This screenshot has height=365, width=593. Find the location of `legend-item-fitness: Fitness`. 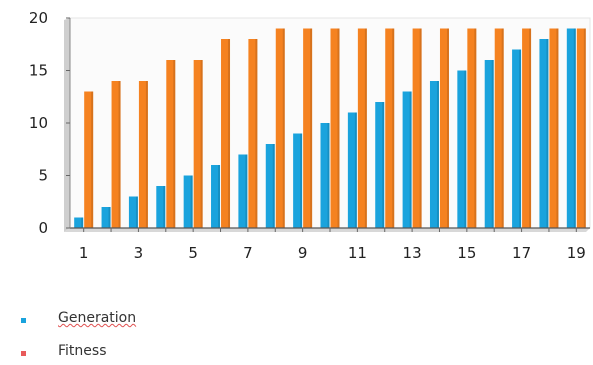

legend-item-fitness: Fitness is located at coordinates (150, 354).